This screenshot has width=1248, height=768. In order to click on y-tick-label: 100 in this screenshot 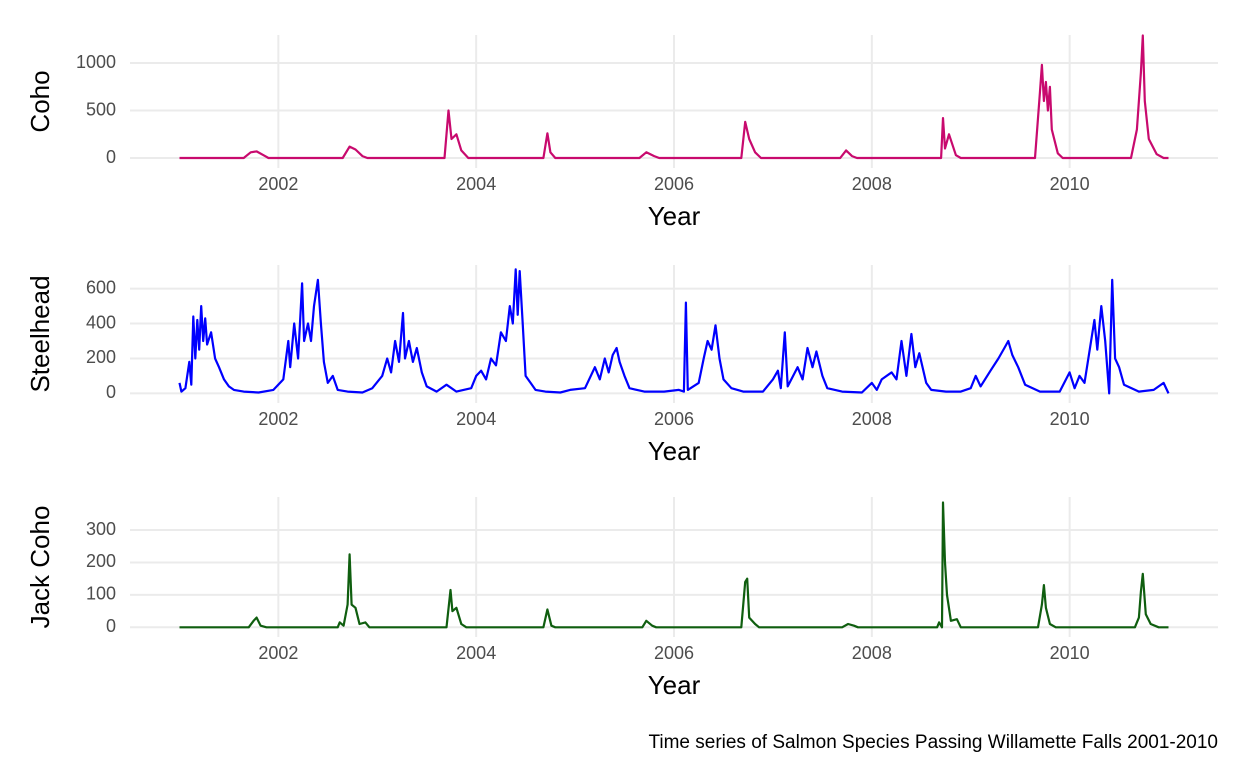, I will do `click(101, 594)`.